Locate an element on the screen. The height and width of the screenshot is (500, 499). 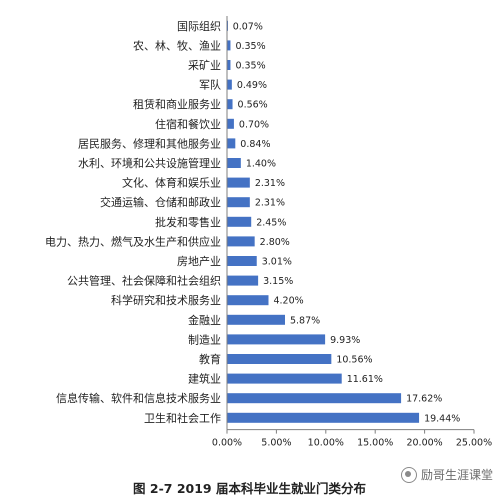
x-tick-label: 0.00% is located at coordinates (227, 443).